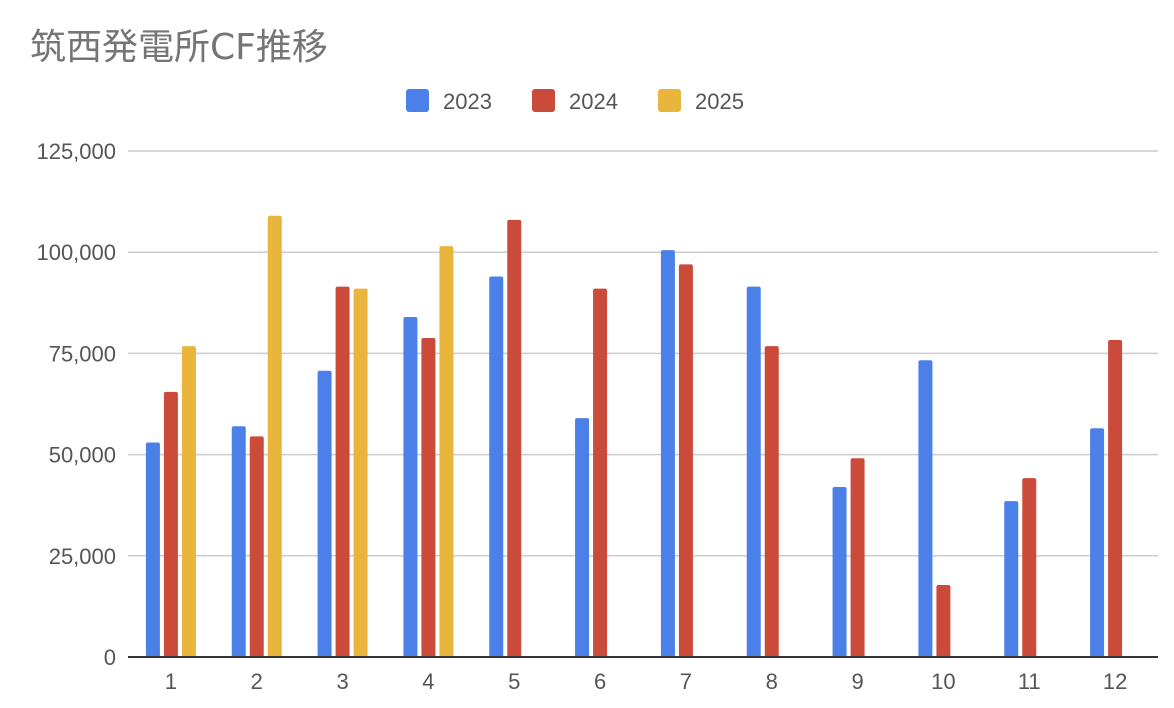  Describe the element at coordinates (600, 681) in the screenshot. I see `x-tick-label: 6` at that location.